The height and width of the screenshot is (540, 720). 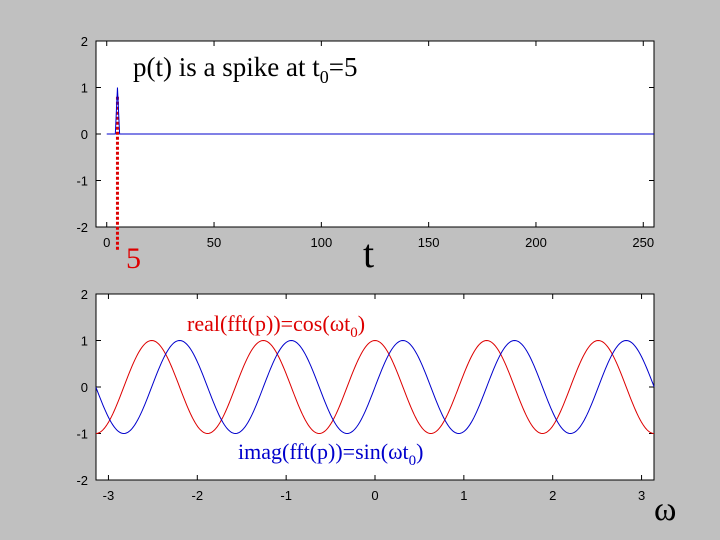 I want to click on cos-series-line, so click(x=375, y=387).